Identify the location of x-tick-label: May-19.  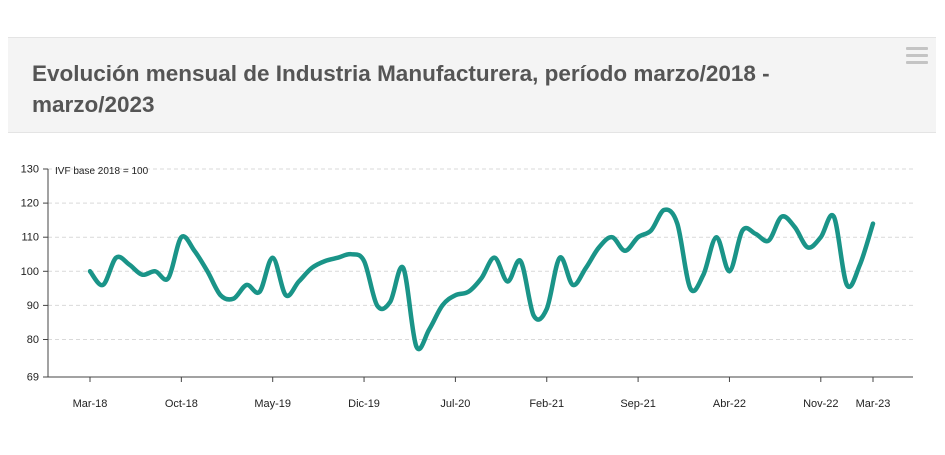
(272, 404).